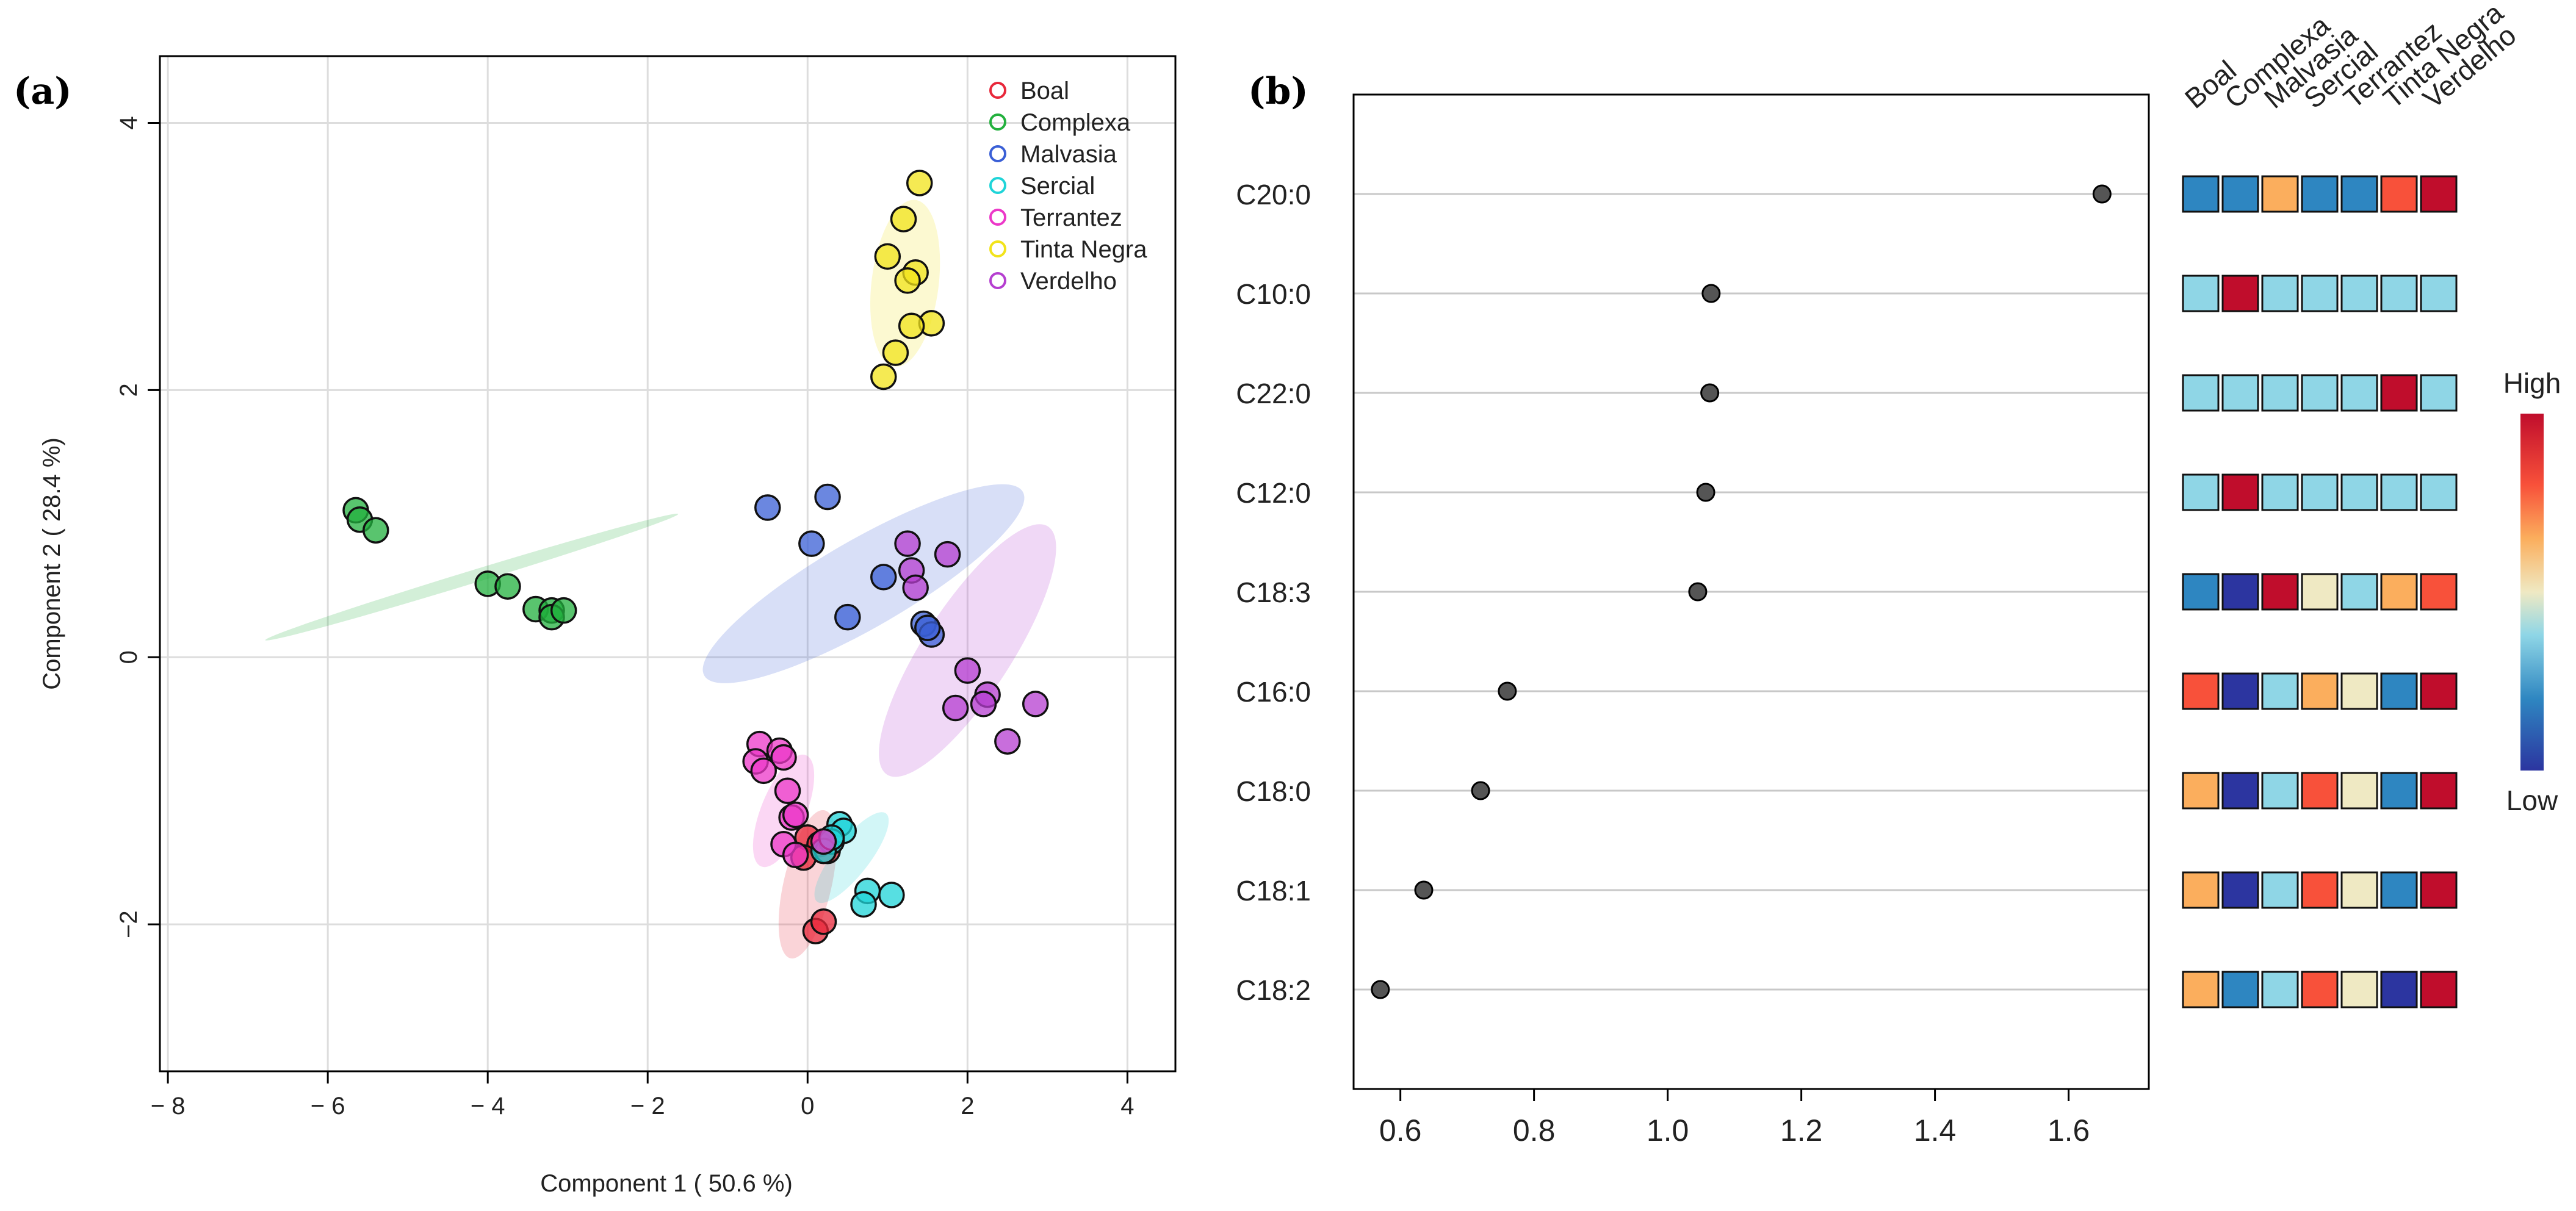  I want to click on category-label: C18:0, so click(1273, 791).